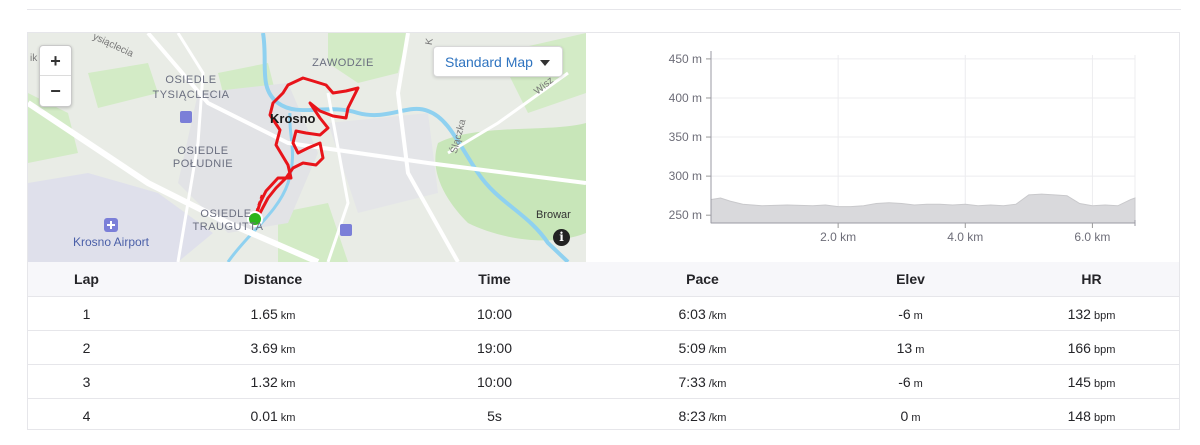 The image size is (1200, 445). I want to click on map-style-dropdown: Standard Map, so click(498, 61).